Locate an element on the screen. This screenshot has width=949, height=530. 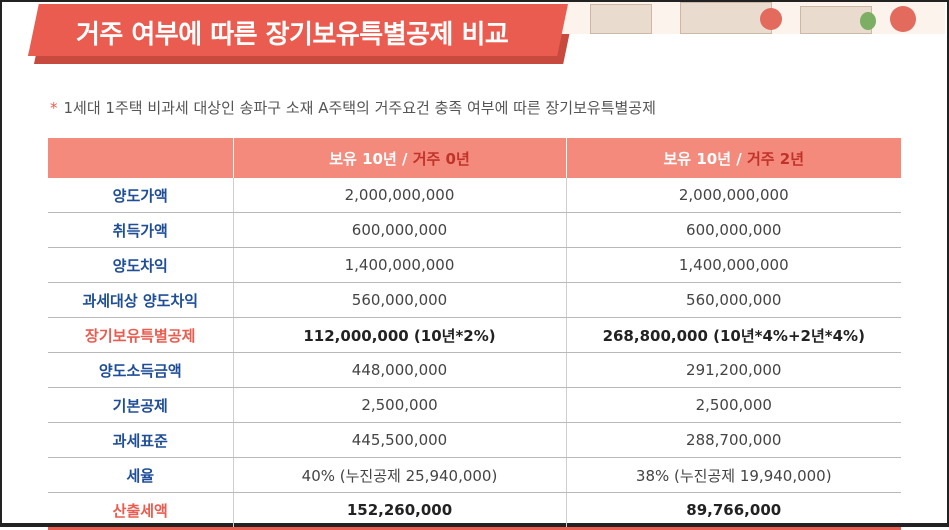
title-banner: 거주 여부에 따른 장기보유특별공제 비교 is located at coordinates (301, 34).